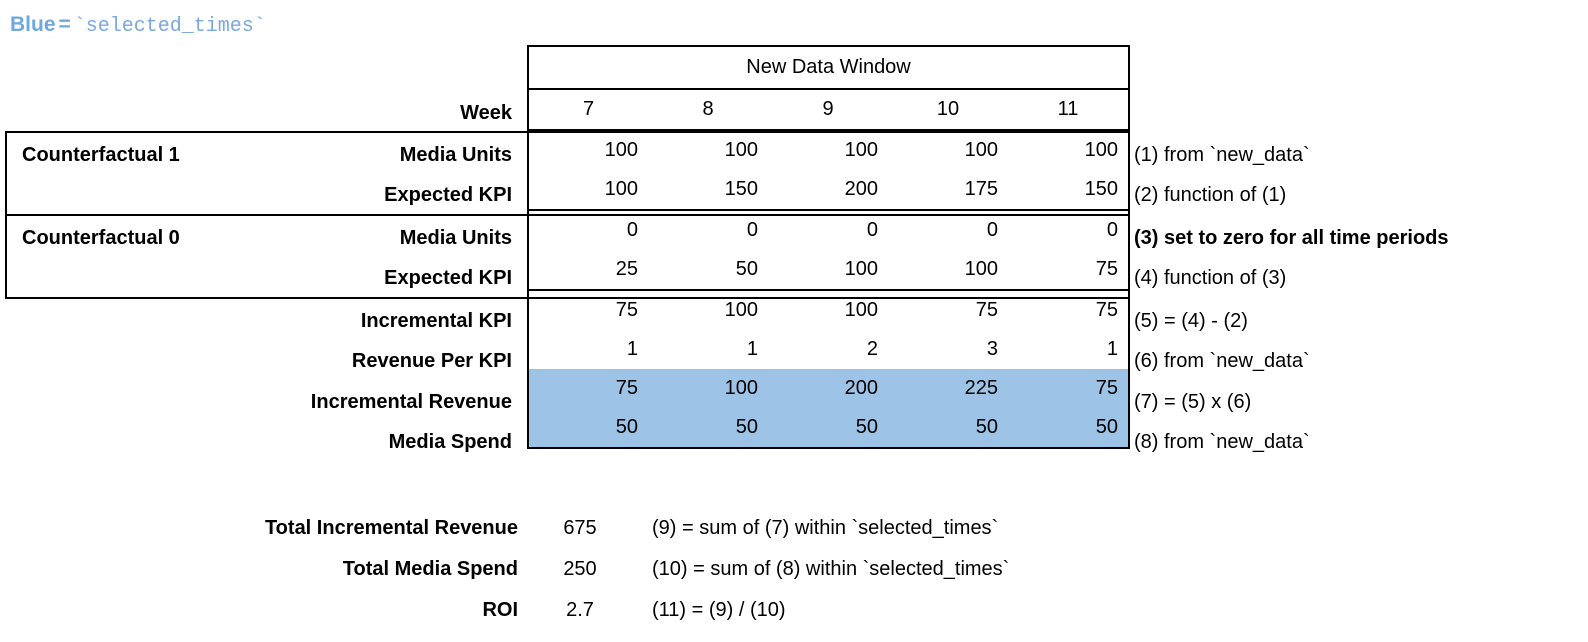 Image resolution: width=1588 pixels, height=642 pixels. What do you see at coordinates (872, 349) in the screenshot?
I see `data-cell: 2` at bounding box center [872, 349].